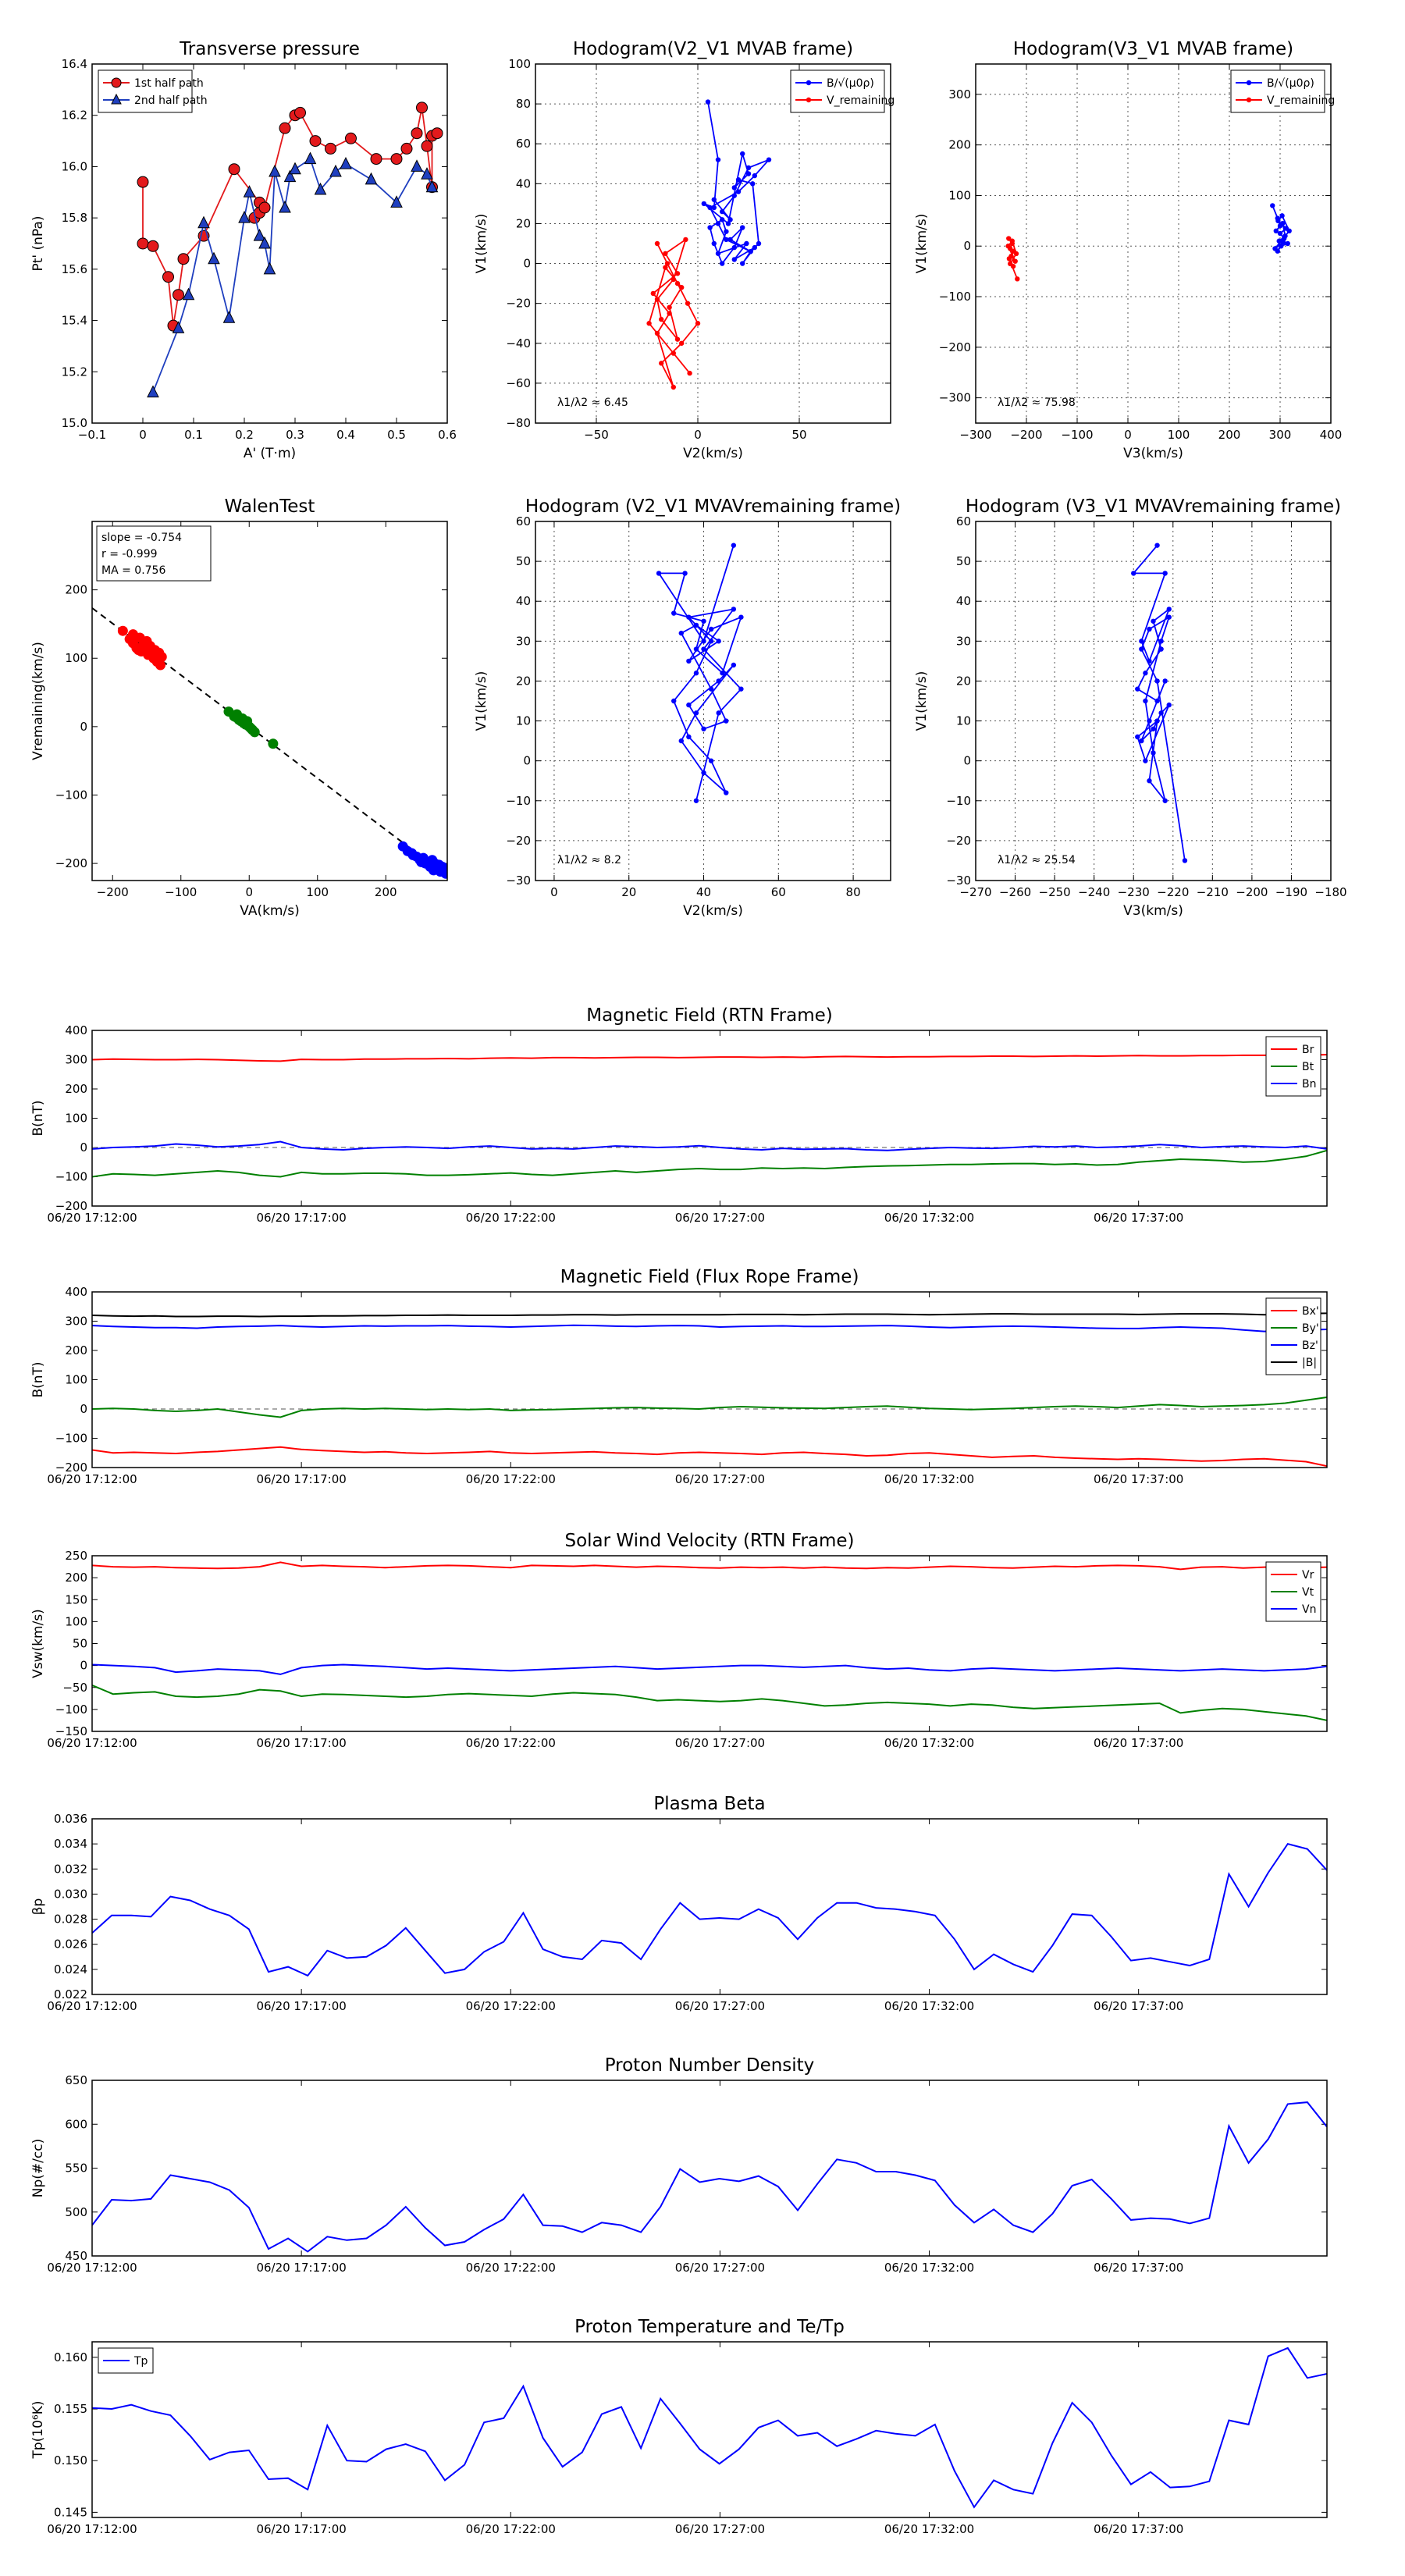 This screenshot has width=1405, height=2576. Describe the element at coordinates (76, 658) in the screenshot. I see `y-tick-label: 100` at that location.